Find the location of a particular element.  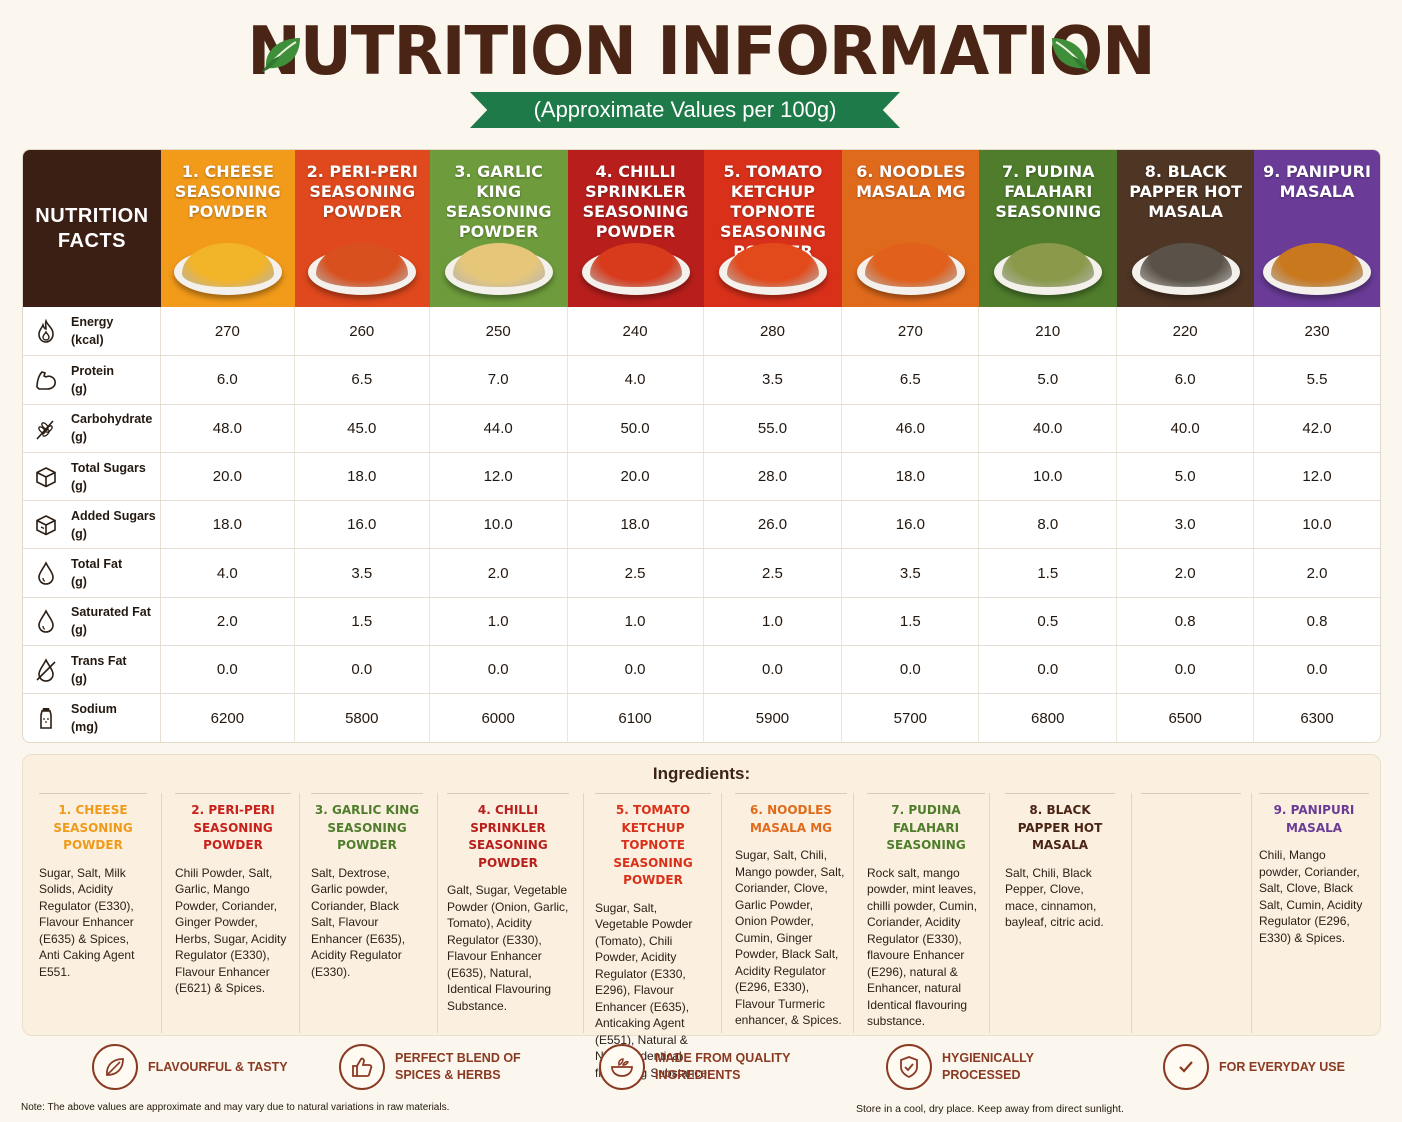

table-row: Protein (g) 6.0 6.5 7.0 4.0 3.5 6.5 5.0 6.0 5.5 is located at coordinates (701, 379).